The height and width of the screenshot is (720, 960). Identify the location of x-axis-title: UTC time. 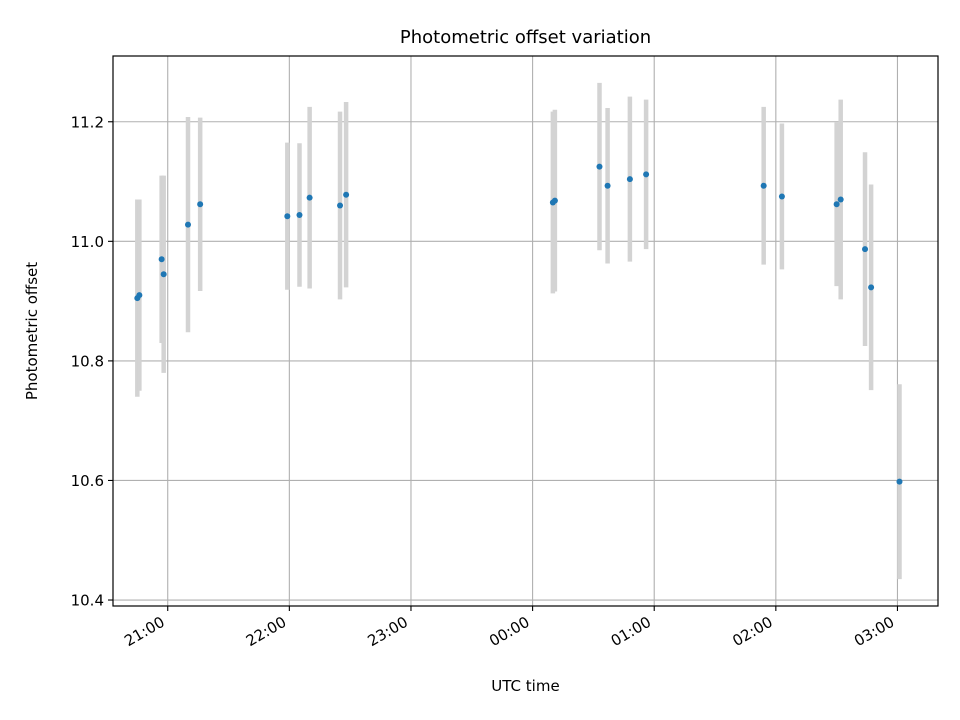
(525, 686).